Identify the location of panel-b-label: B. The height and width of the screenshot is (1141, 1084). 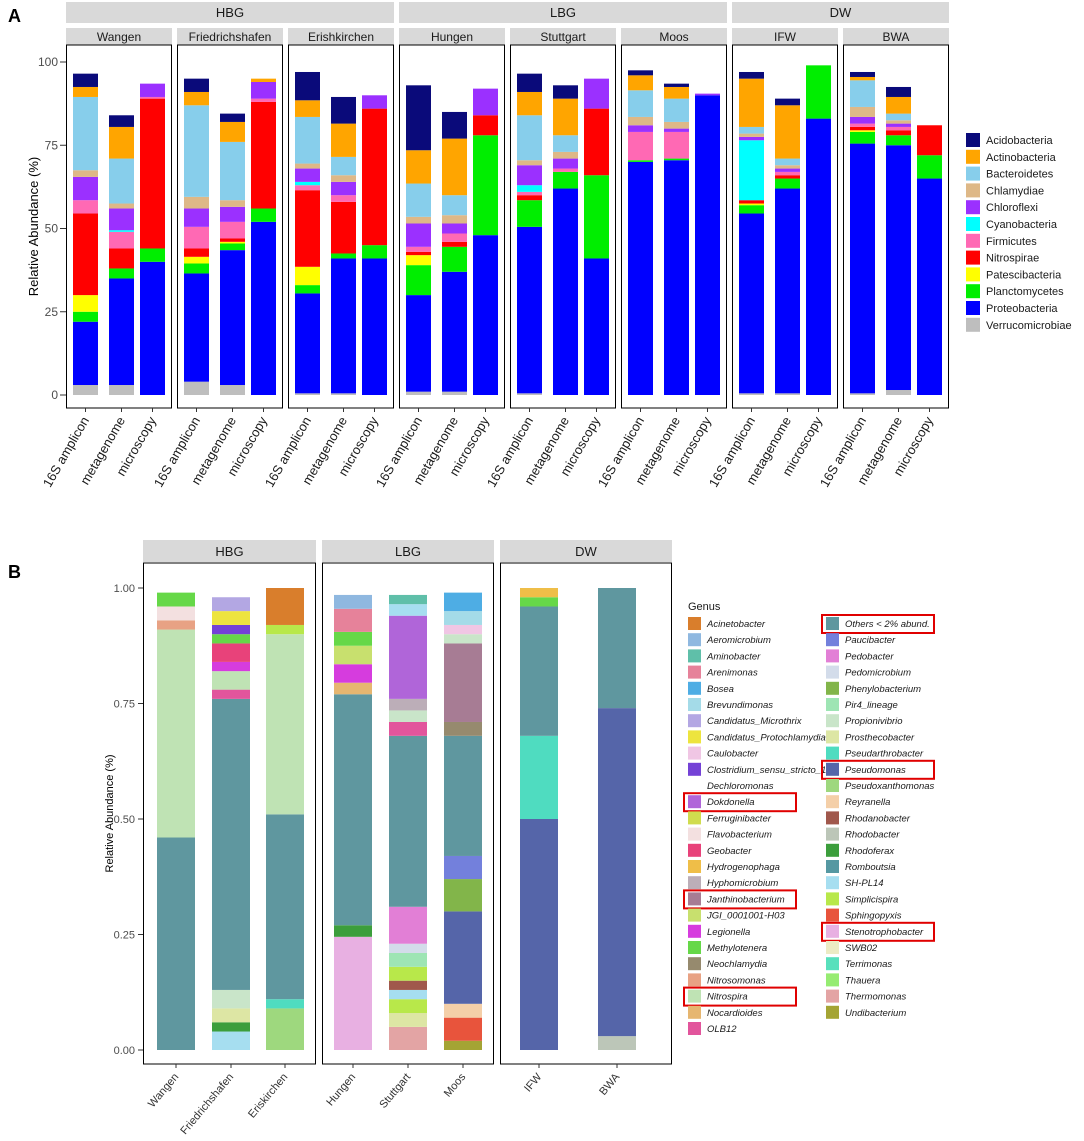
(14, 572).